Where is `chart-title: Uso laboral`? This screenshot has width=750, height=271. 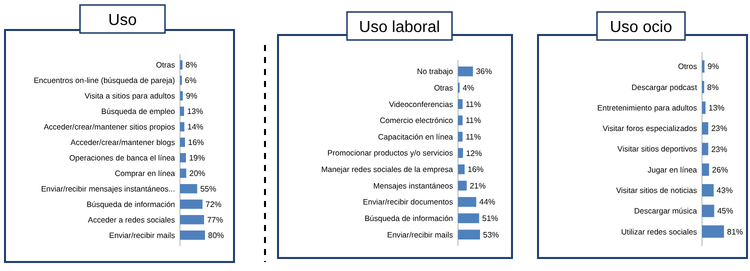
chart-title: Uso laboral is located at coordinates (399, 27).